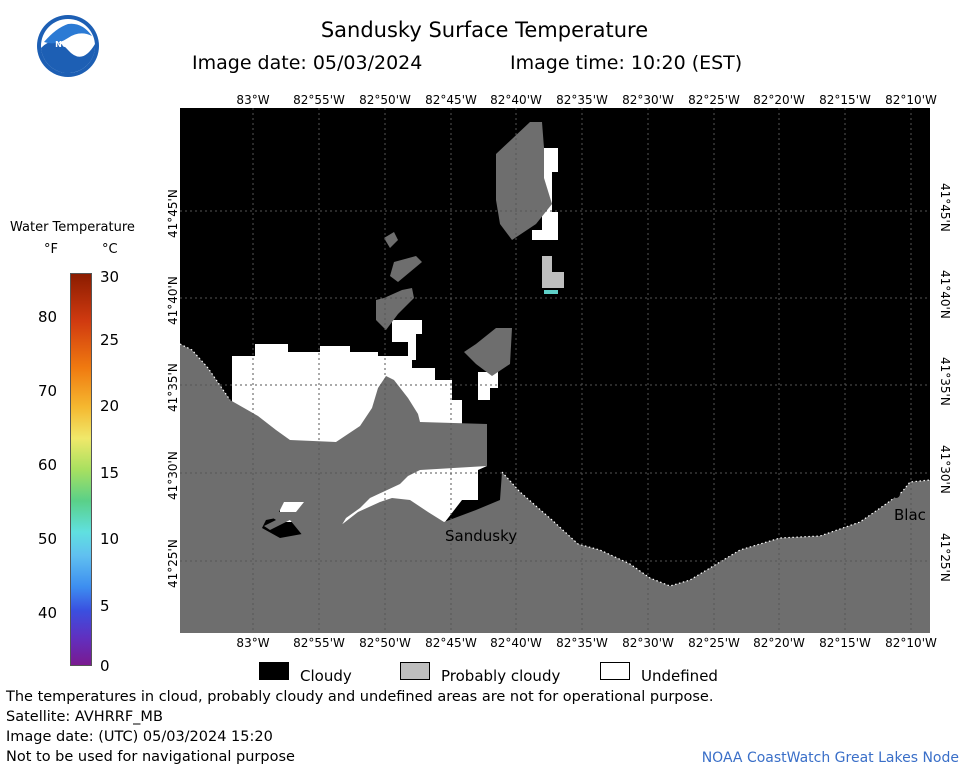 The image size is (969, 773). Describe the element at coordinates (910, 515) in the screenshot. I see `place-east-edge: Blac` at that location.